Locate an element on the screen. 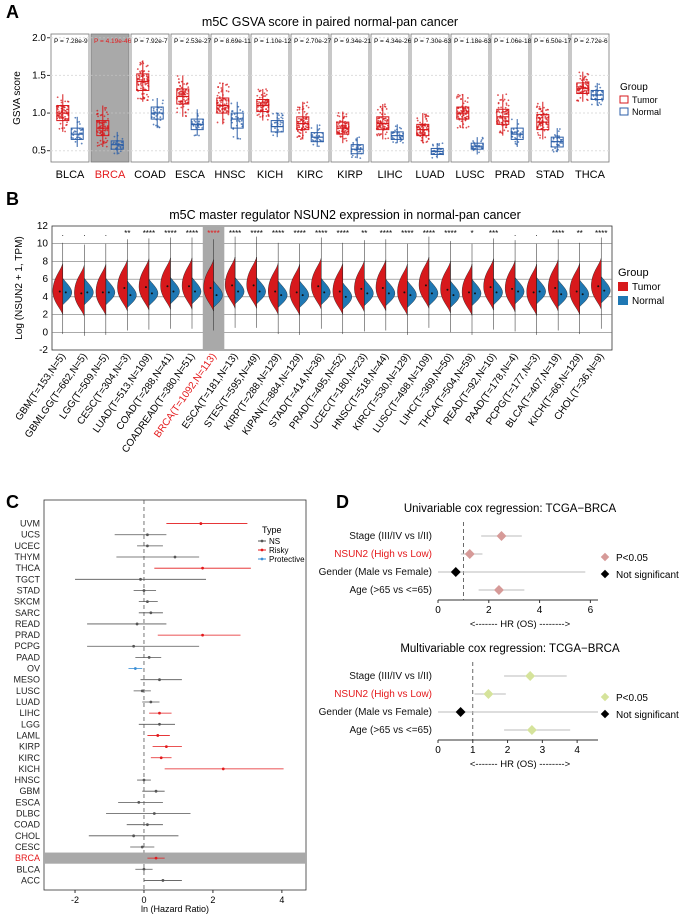  forest-row-DLBC: DLBC is located at coordinates (103, 814).